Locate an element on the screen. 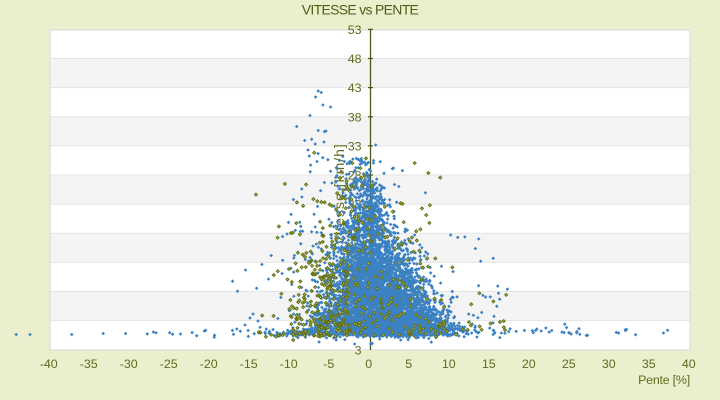 The image size is (720, 400). svg-text: 40 is located at coordinates (689, 364).